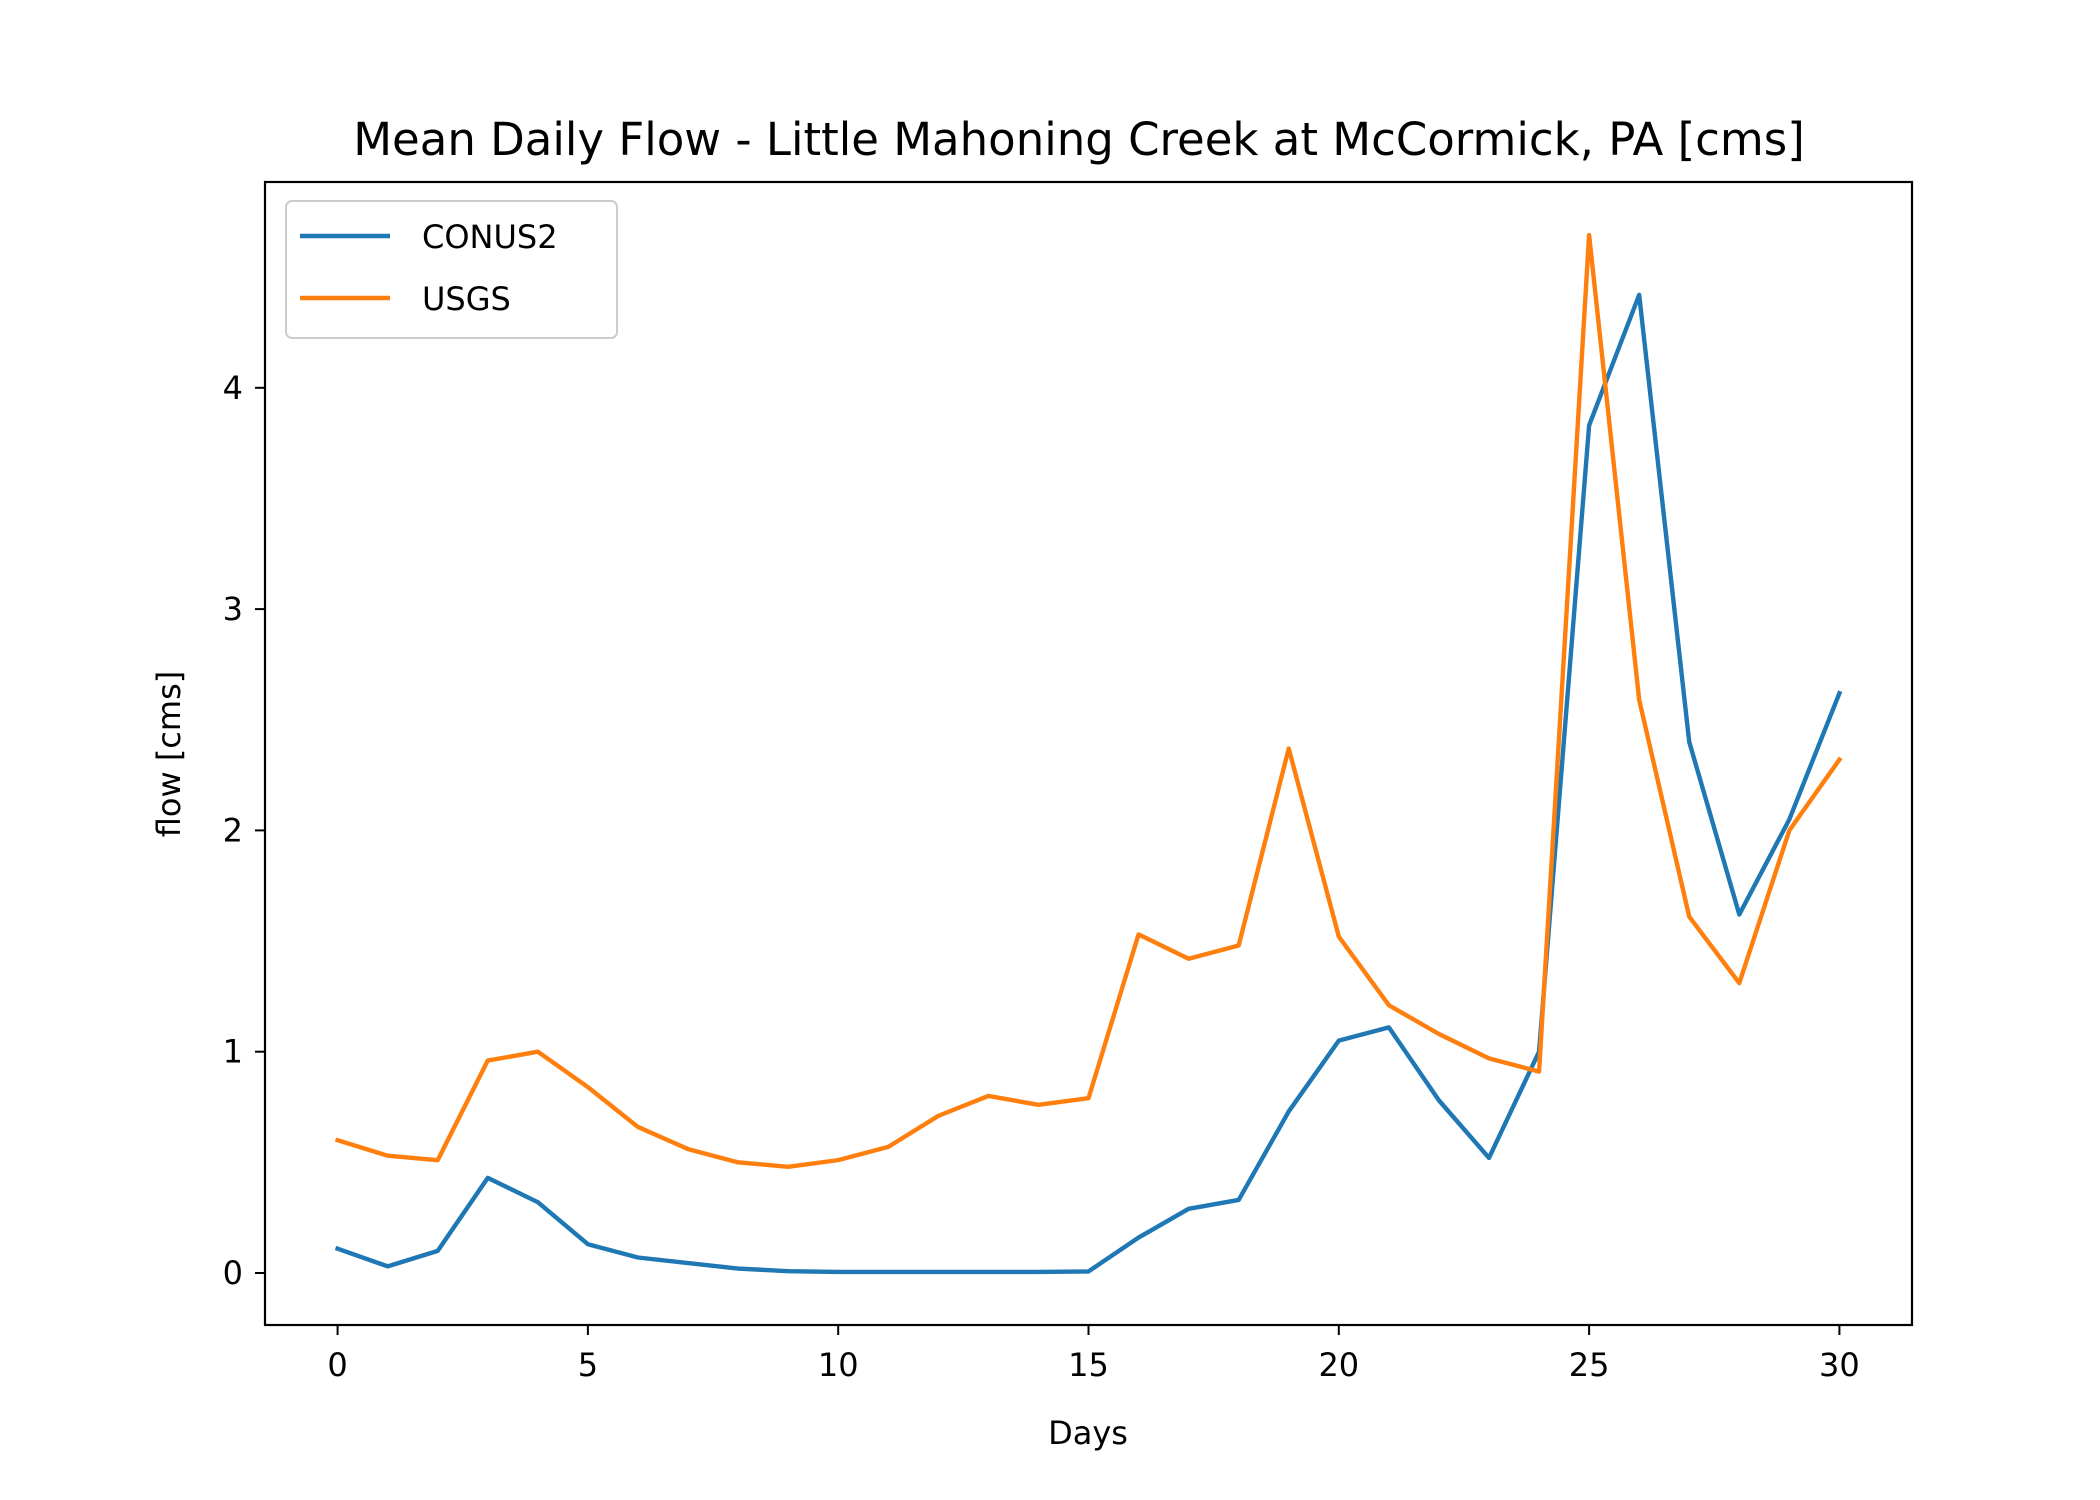  What do you see at coordinates (1088, 1365) in the screenshot?
I see `x-tick-label: 15` at bounding box center [1088, 1365].